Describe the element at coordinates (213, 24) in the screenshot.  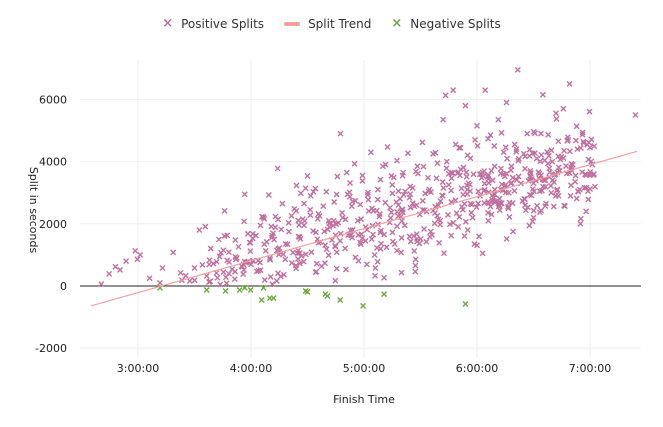
I see `legend-positive: × Positive Splits` at that location.